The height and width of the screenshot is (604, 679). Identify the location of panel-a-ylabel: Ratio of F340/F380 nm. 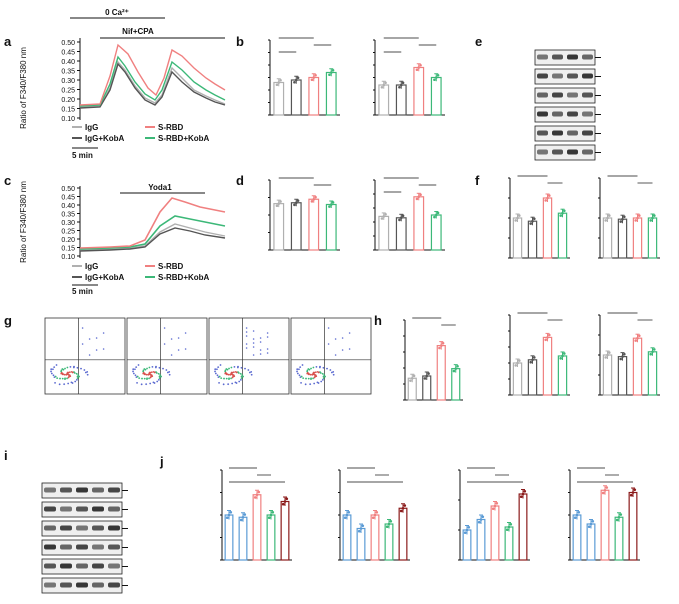
(23, 88).